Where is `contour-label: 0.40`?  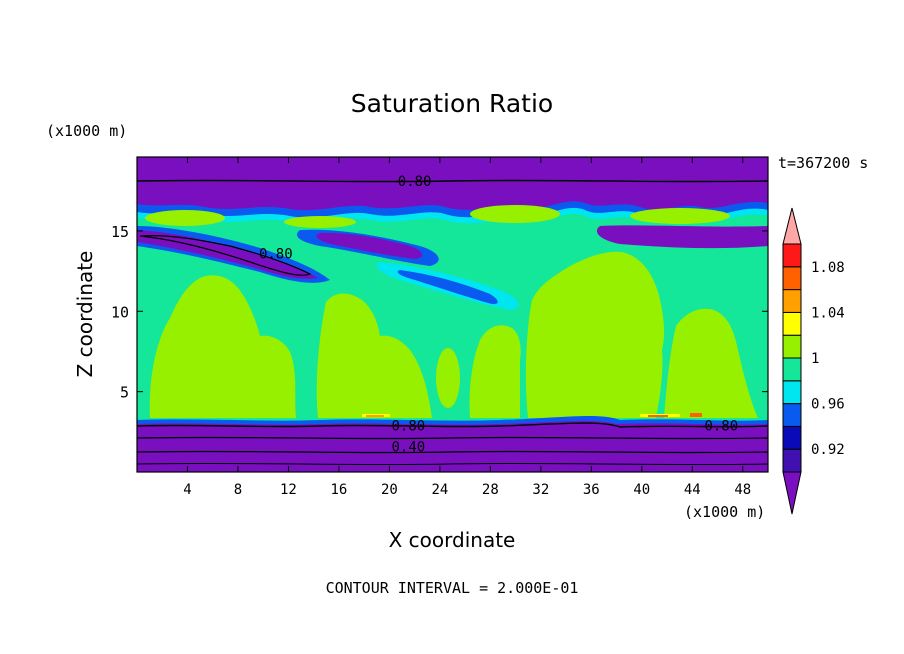
contour-label: 0.40 is located at coordinates (408, 447).